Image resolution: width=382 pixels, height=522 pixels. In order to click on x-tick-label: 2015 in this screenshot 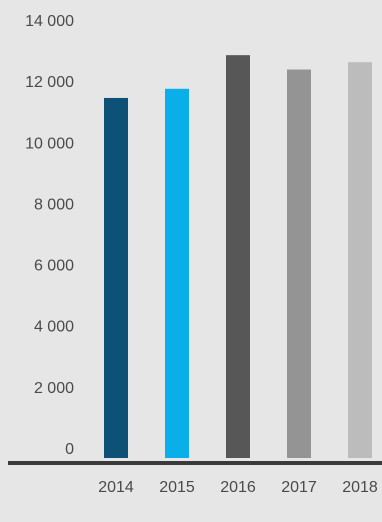, I will do `click(177, 487)`.